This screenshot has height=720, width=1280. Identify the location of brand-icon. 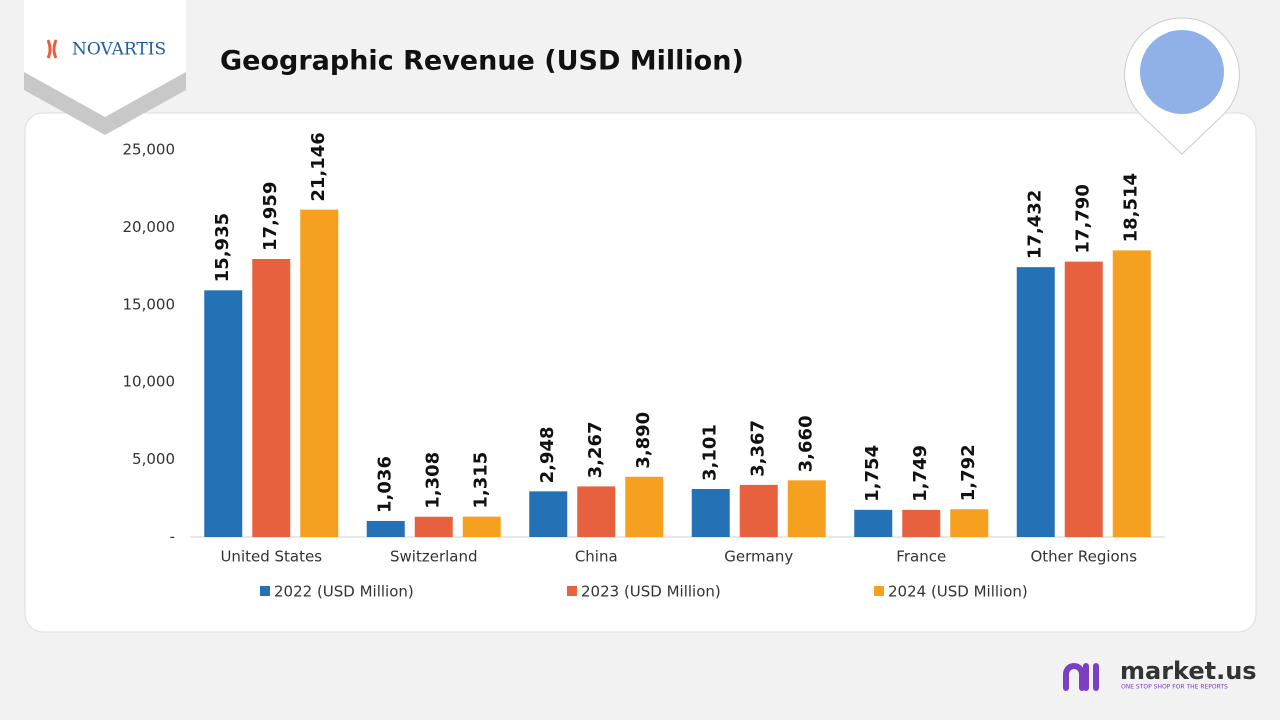
(1081, 677).